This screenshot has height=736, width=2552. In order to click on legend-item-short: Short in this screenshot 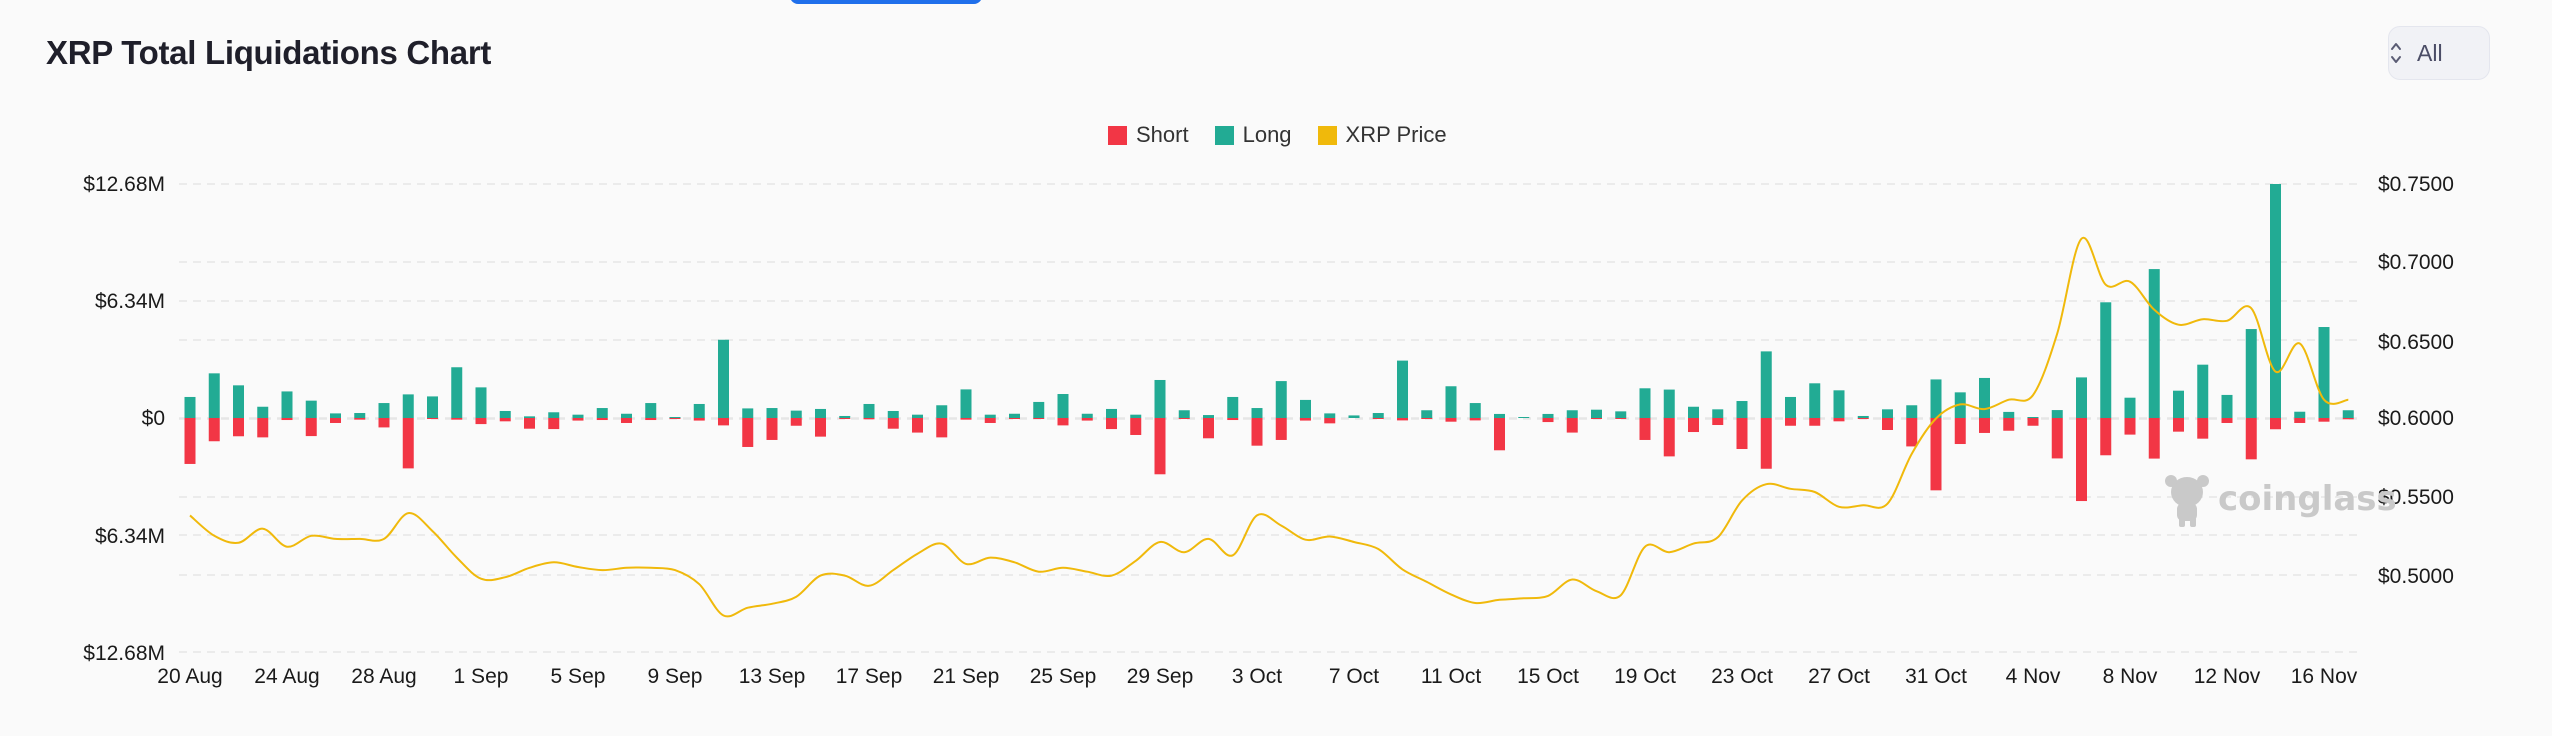, I will do `click(1148, 135)`.